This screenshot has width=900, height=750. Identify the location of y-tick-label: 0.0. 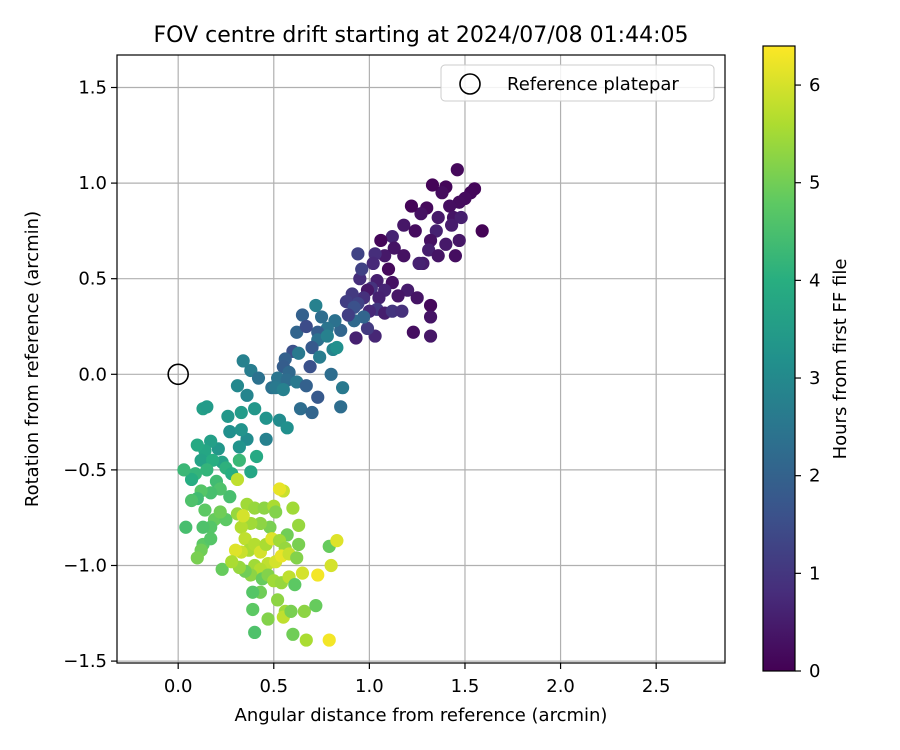
(92, 374).